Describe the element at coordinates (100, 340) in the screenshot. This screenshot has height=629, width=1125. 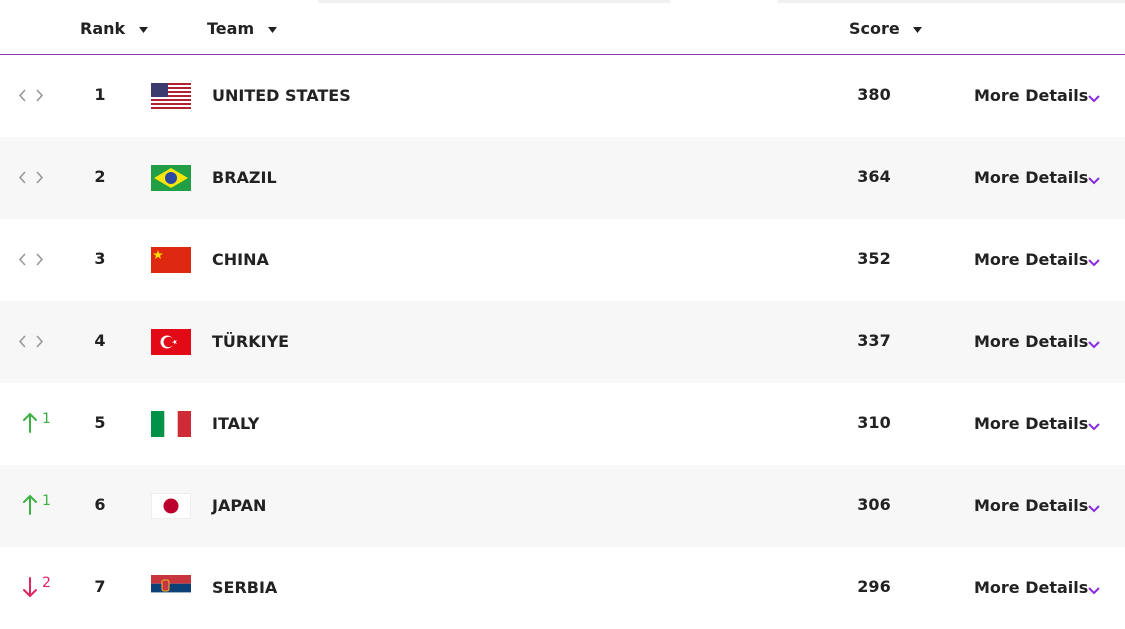
I see `rank: 4` at that location.